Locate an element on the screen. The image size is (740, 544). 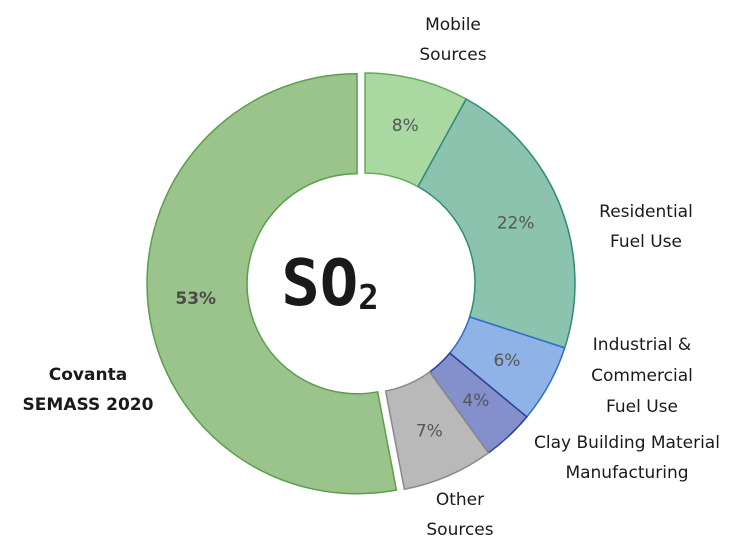
category-label: Clay Building Material is located at coordinates (627, 443).